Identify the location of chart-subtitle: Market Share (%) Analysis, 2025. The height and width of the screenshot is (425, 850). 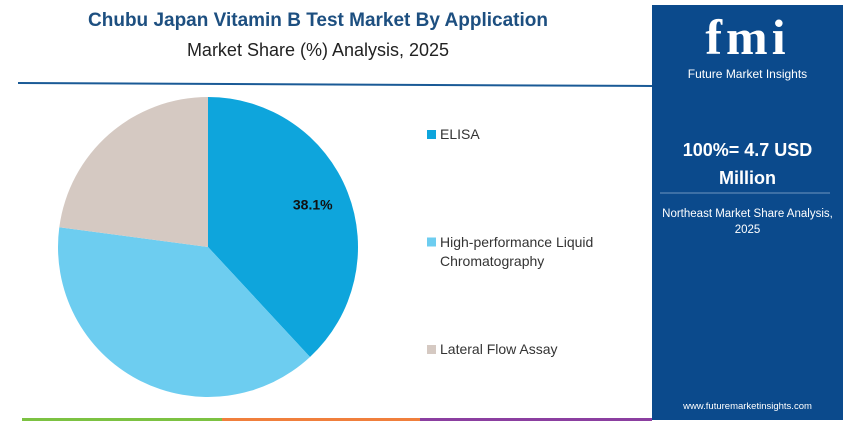
(318, 50).